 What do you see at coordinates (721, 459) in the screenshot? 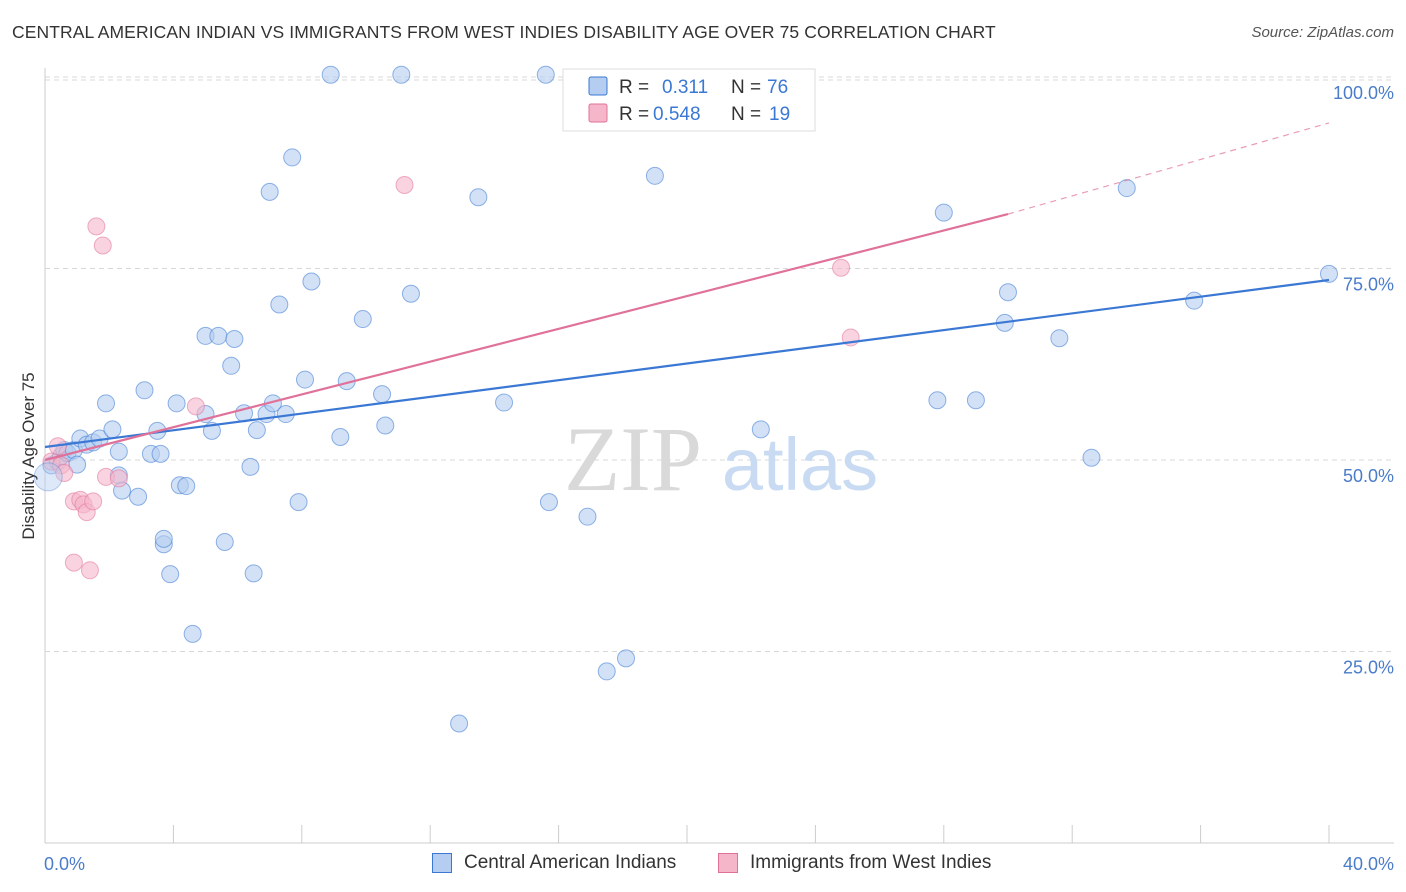
I see `watermark: ZIP atlas` at bounding box center [721, 459].